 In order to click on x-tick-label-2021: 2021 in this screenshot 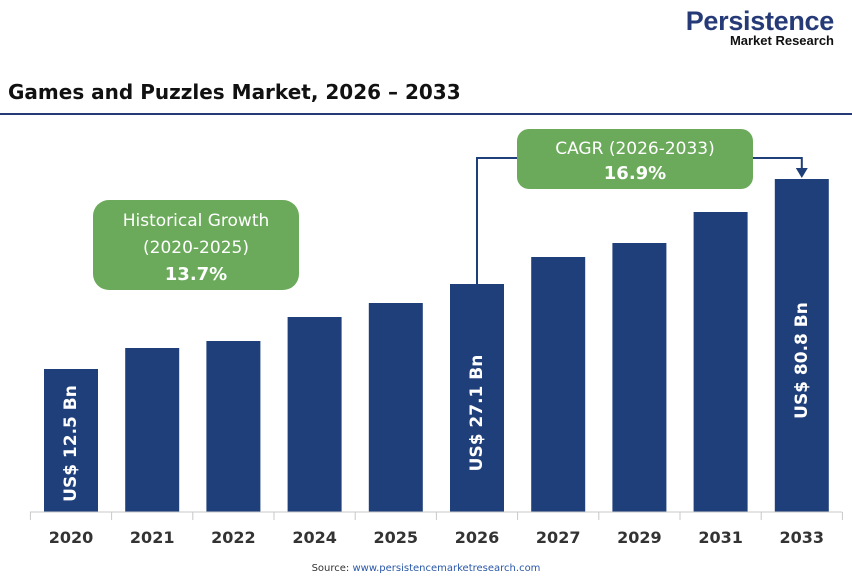, I will do `click(152, 537)`.